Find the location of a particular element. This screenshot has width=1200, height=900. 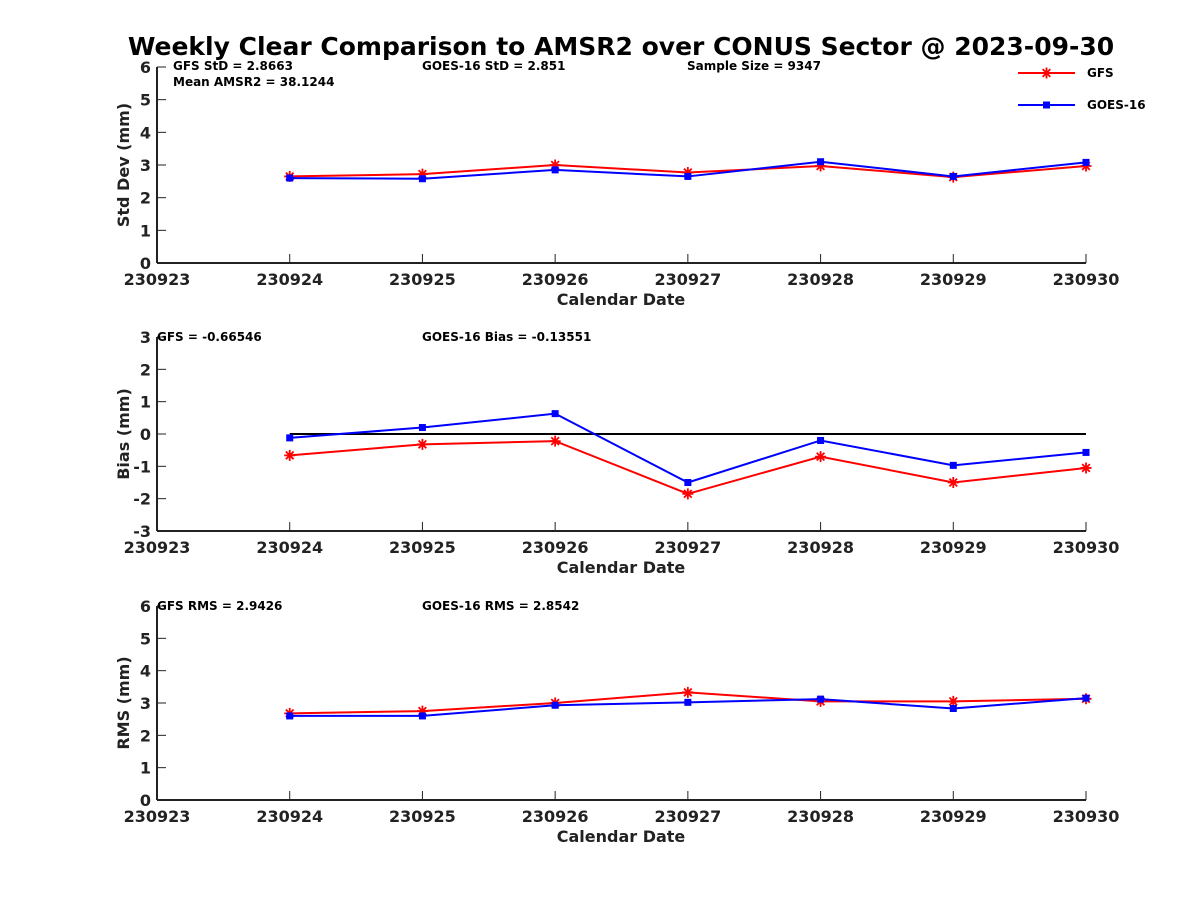

y-axis-label: Std Dev (mm) is located at coordinates (123, 165).